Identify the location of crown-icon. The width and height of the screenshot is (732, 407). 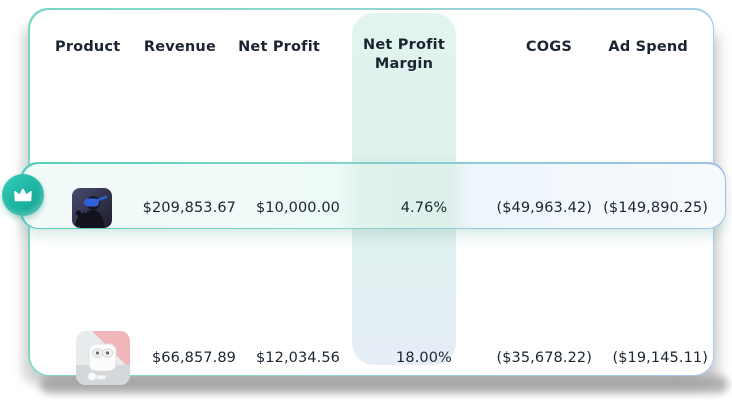
(23, 195).